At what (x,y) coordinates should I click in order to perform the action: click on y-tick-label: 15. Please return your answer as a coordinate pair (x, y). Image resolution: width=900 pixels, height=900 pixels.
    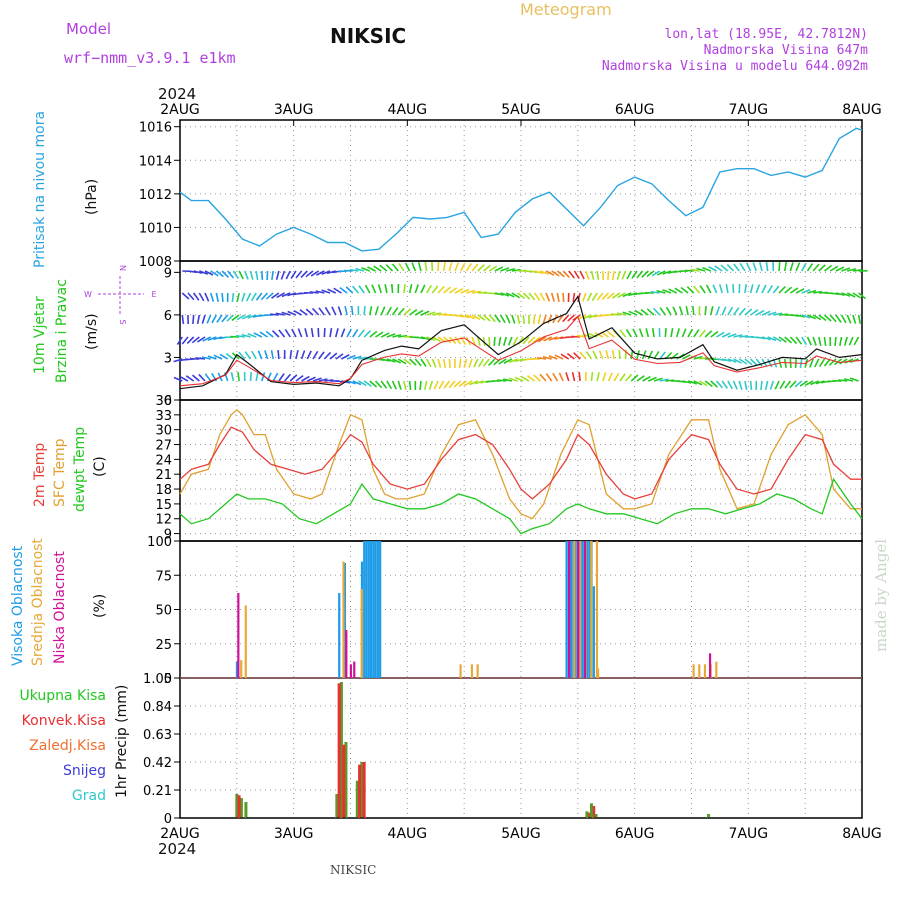
    Looking at the image, I should click on (163, 505).